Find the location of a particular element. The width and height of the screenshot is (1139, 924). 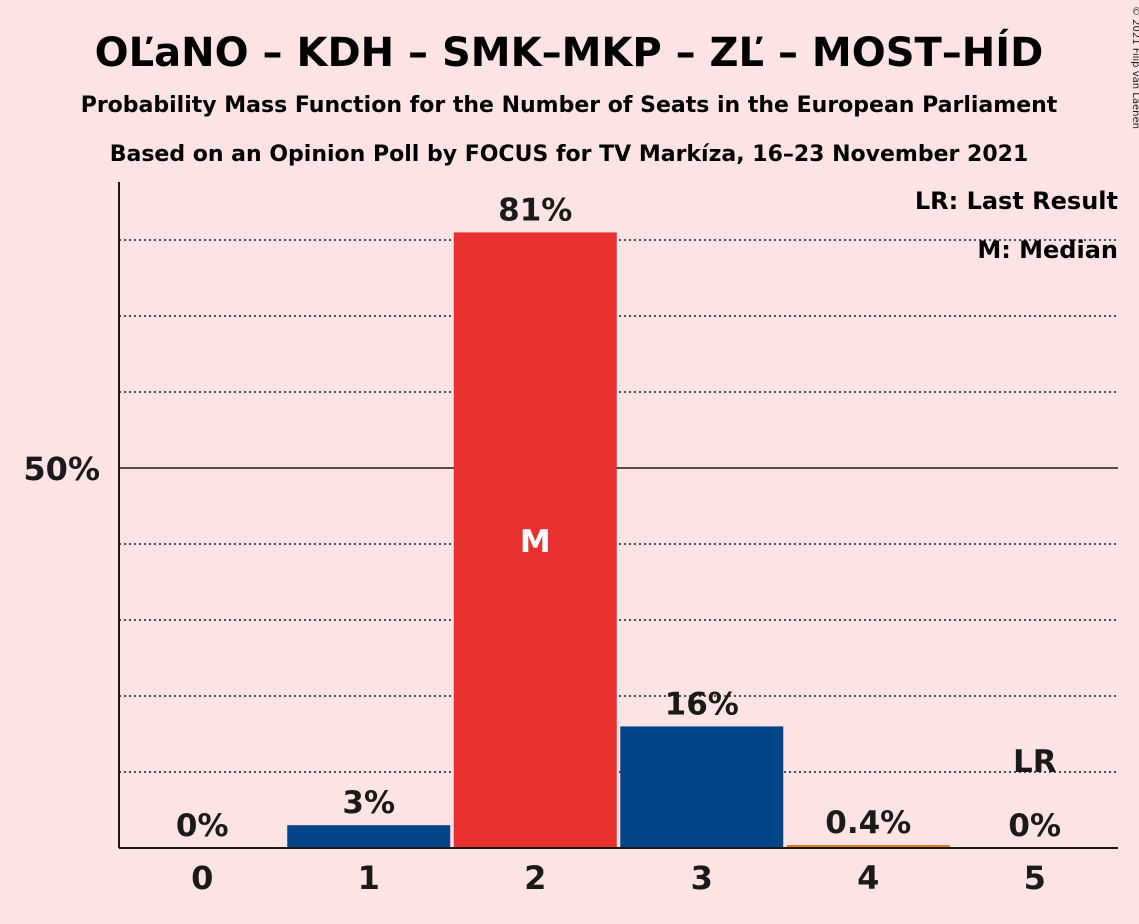

legend-median: M: Median is located at coordinates (1047, 250).